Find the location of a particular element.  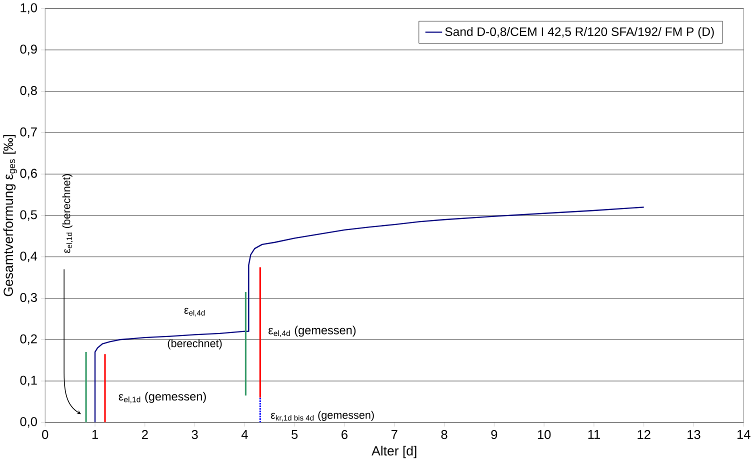

x-tick-label: 14 is located at coordinates (744, 434).